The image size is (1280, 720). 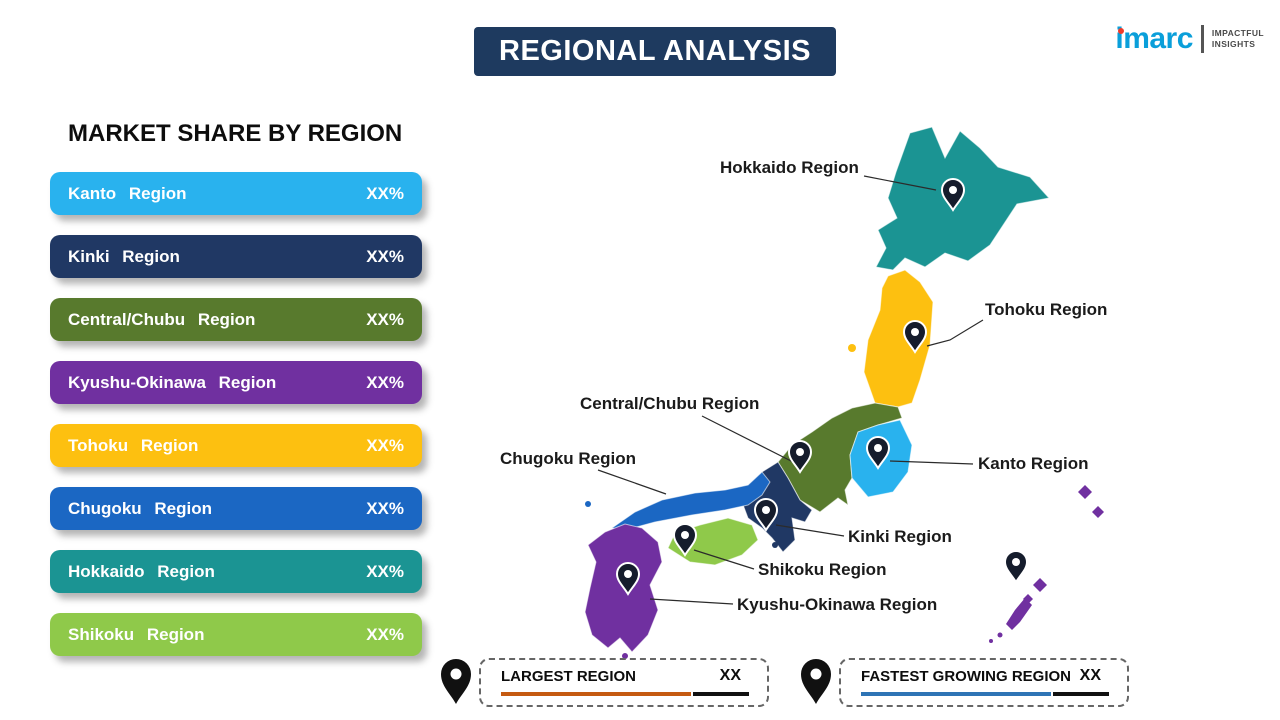 I want to click on map-island-sado, so click(x=852, y=348).